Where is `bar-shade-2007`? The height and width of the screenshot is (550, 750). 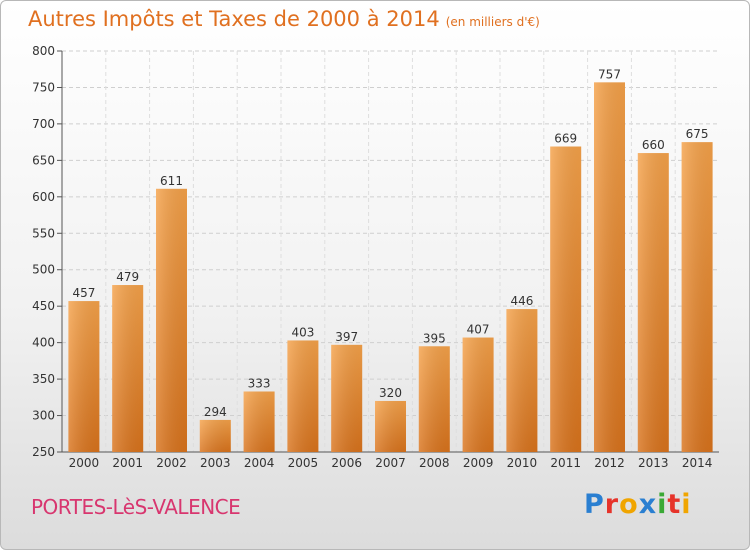 bar-shade-2007 is located at coordinates (390, 426).